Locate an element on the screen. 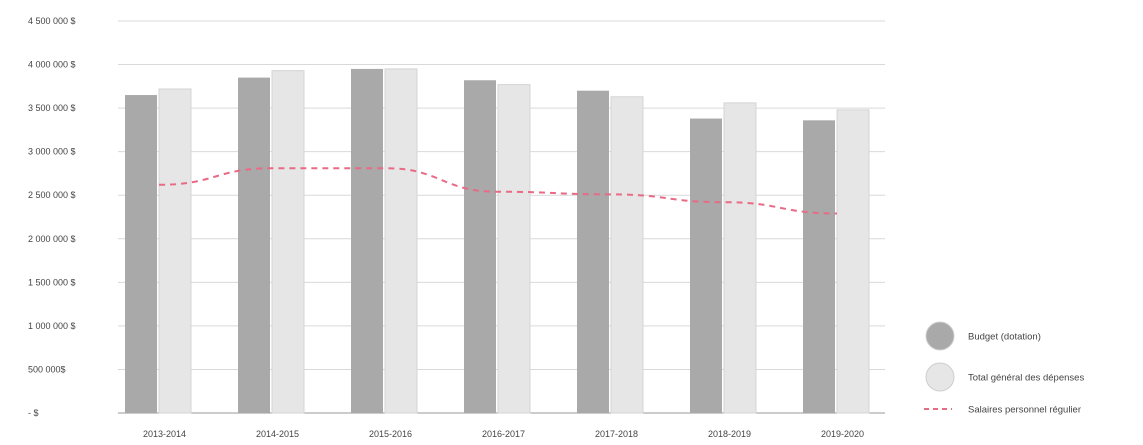  y-tick-label: 2 500 000 $ is located at coordinates (52, 195).